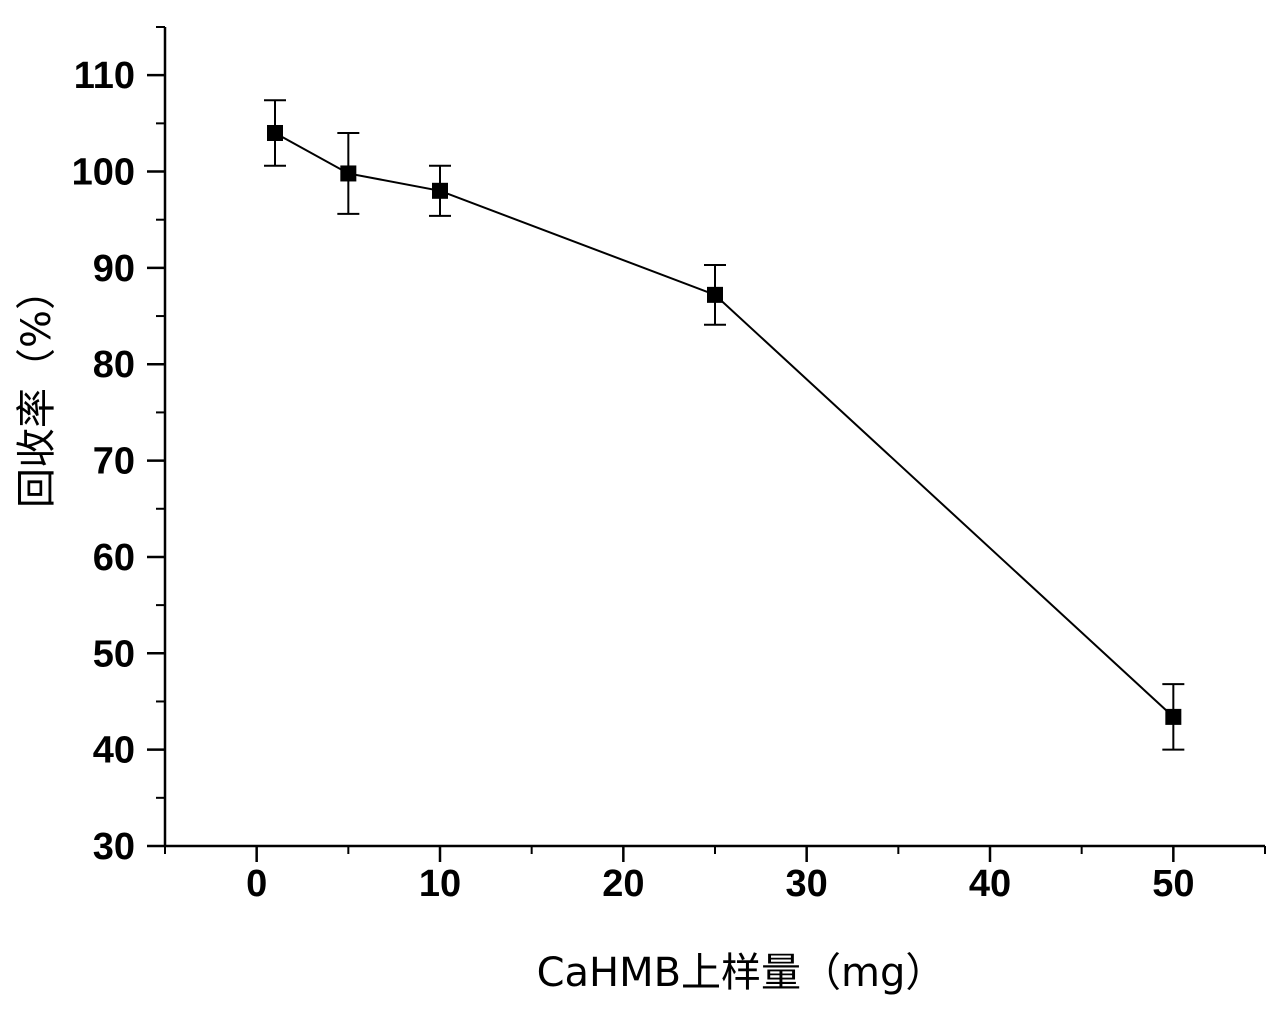 Image resolution: width=1280 pixels, height=1013 pixels. I want to click on y-tick-label: 110, so click(104, 76).